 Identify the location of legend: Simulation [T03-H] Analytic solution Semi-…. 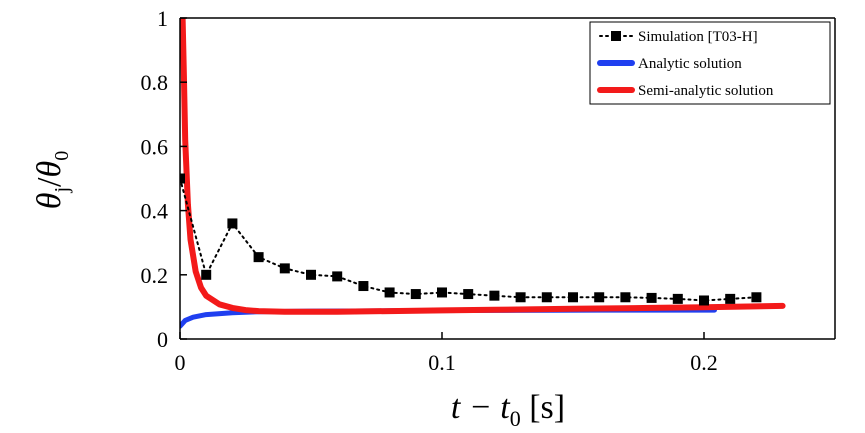
(710, 63).